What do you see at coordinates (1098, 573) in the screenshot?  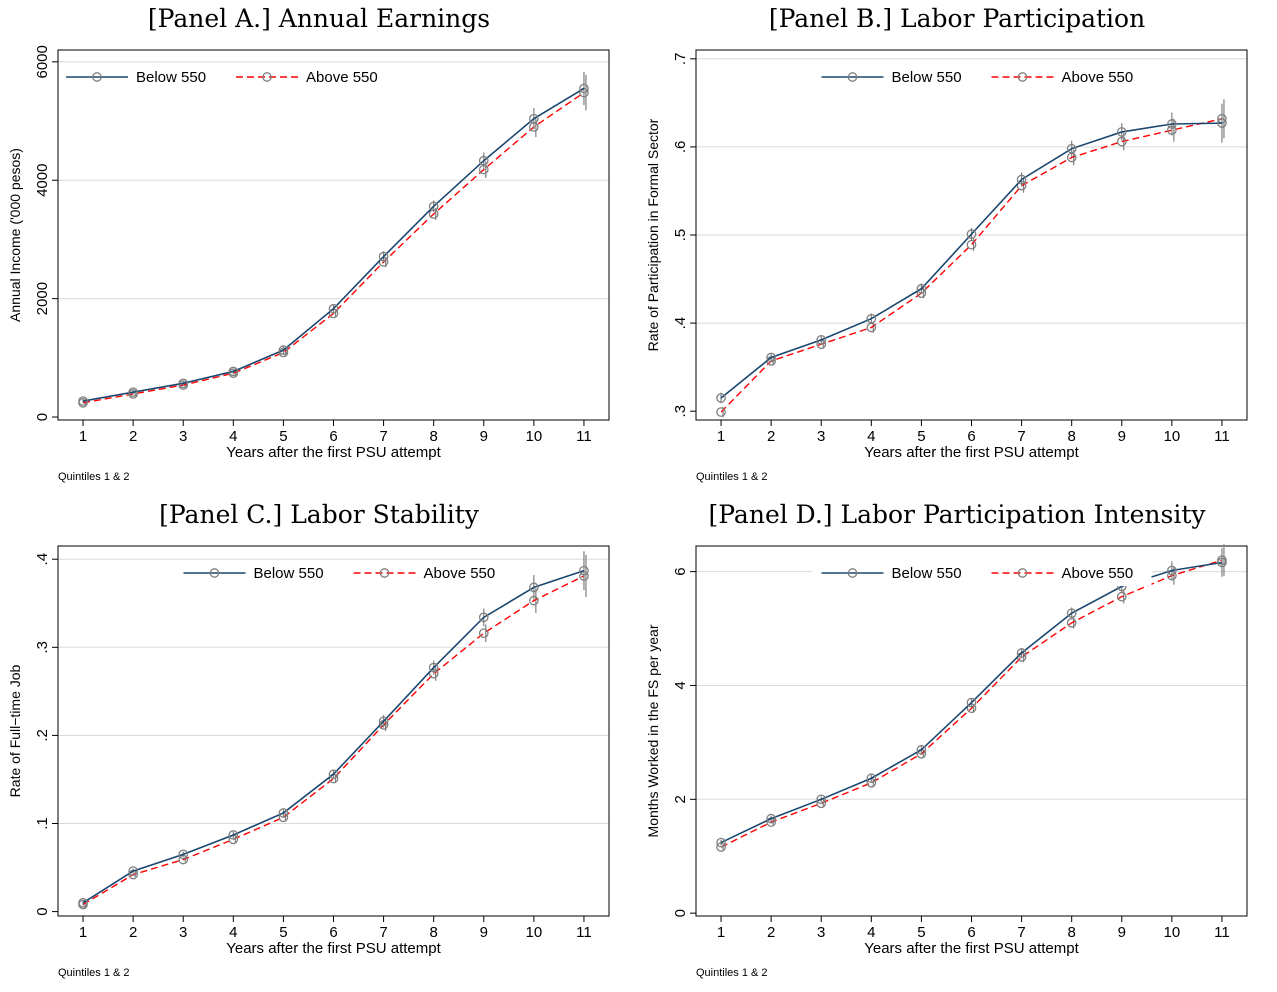 I see `legend-label-above: Above 550` at bounding box center [1098, 573].